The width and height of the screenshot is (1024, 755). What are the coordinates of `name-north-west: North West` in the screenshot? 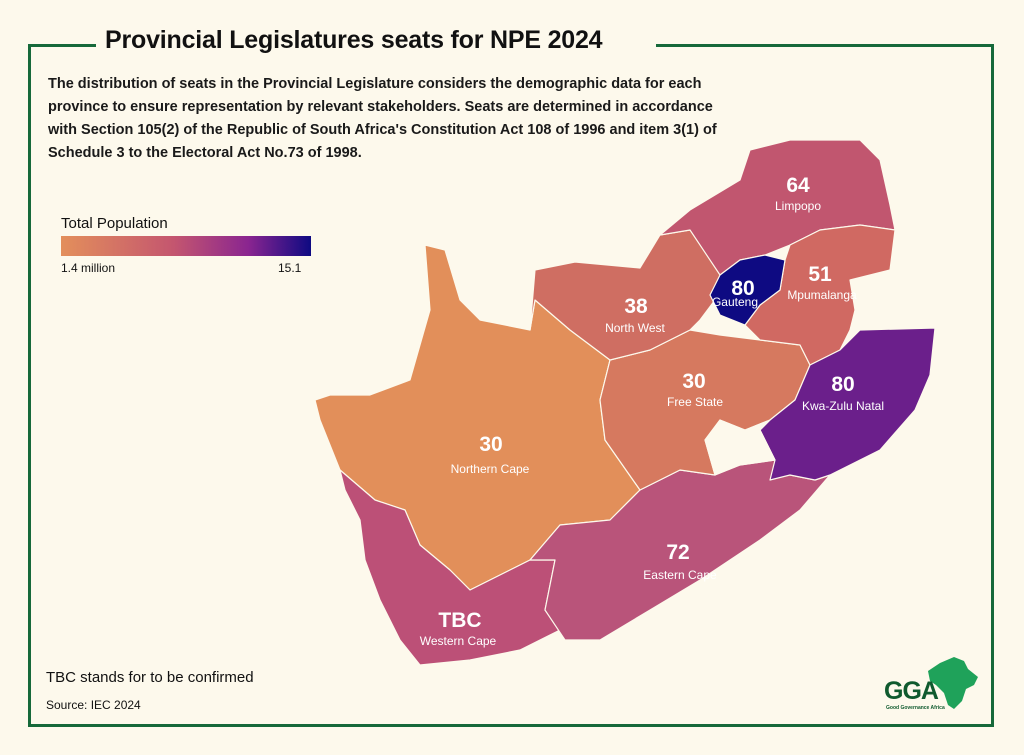 It's located at (635, 328).